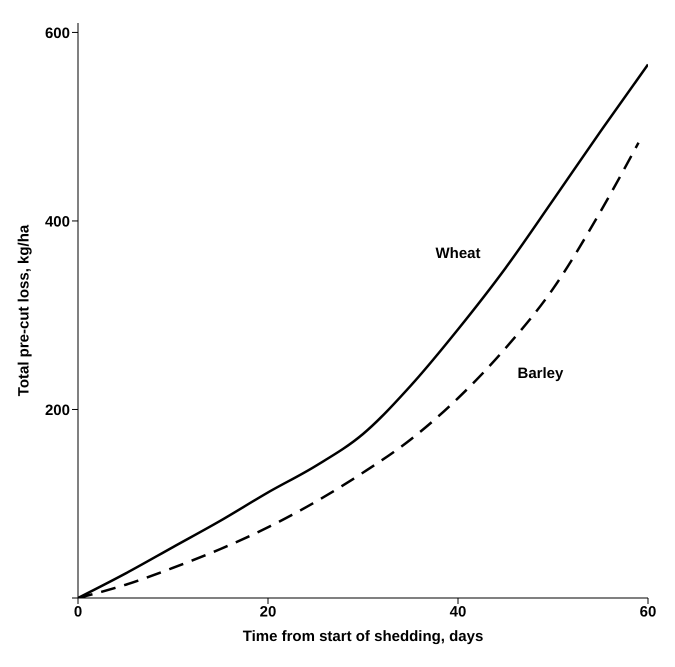  I want to click on x-tick-label: 40, so click(458, 612).